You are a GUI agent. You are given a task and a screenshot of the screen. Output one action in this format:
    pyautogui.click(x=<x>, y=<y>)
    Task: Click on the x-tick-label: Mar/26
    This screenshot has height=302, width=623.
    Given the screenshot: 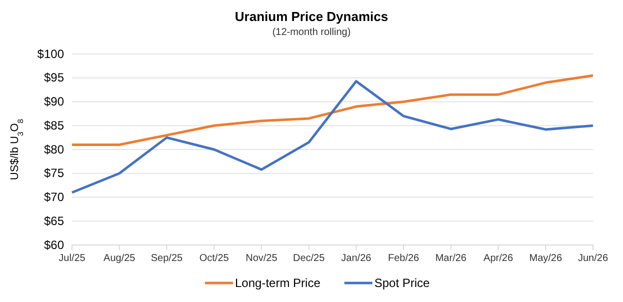 What is the action you would take?
    pyautogui.click(x=451, y=258)
    